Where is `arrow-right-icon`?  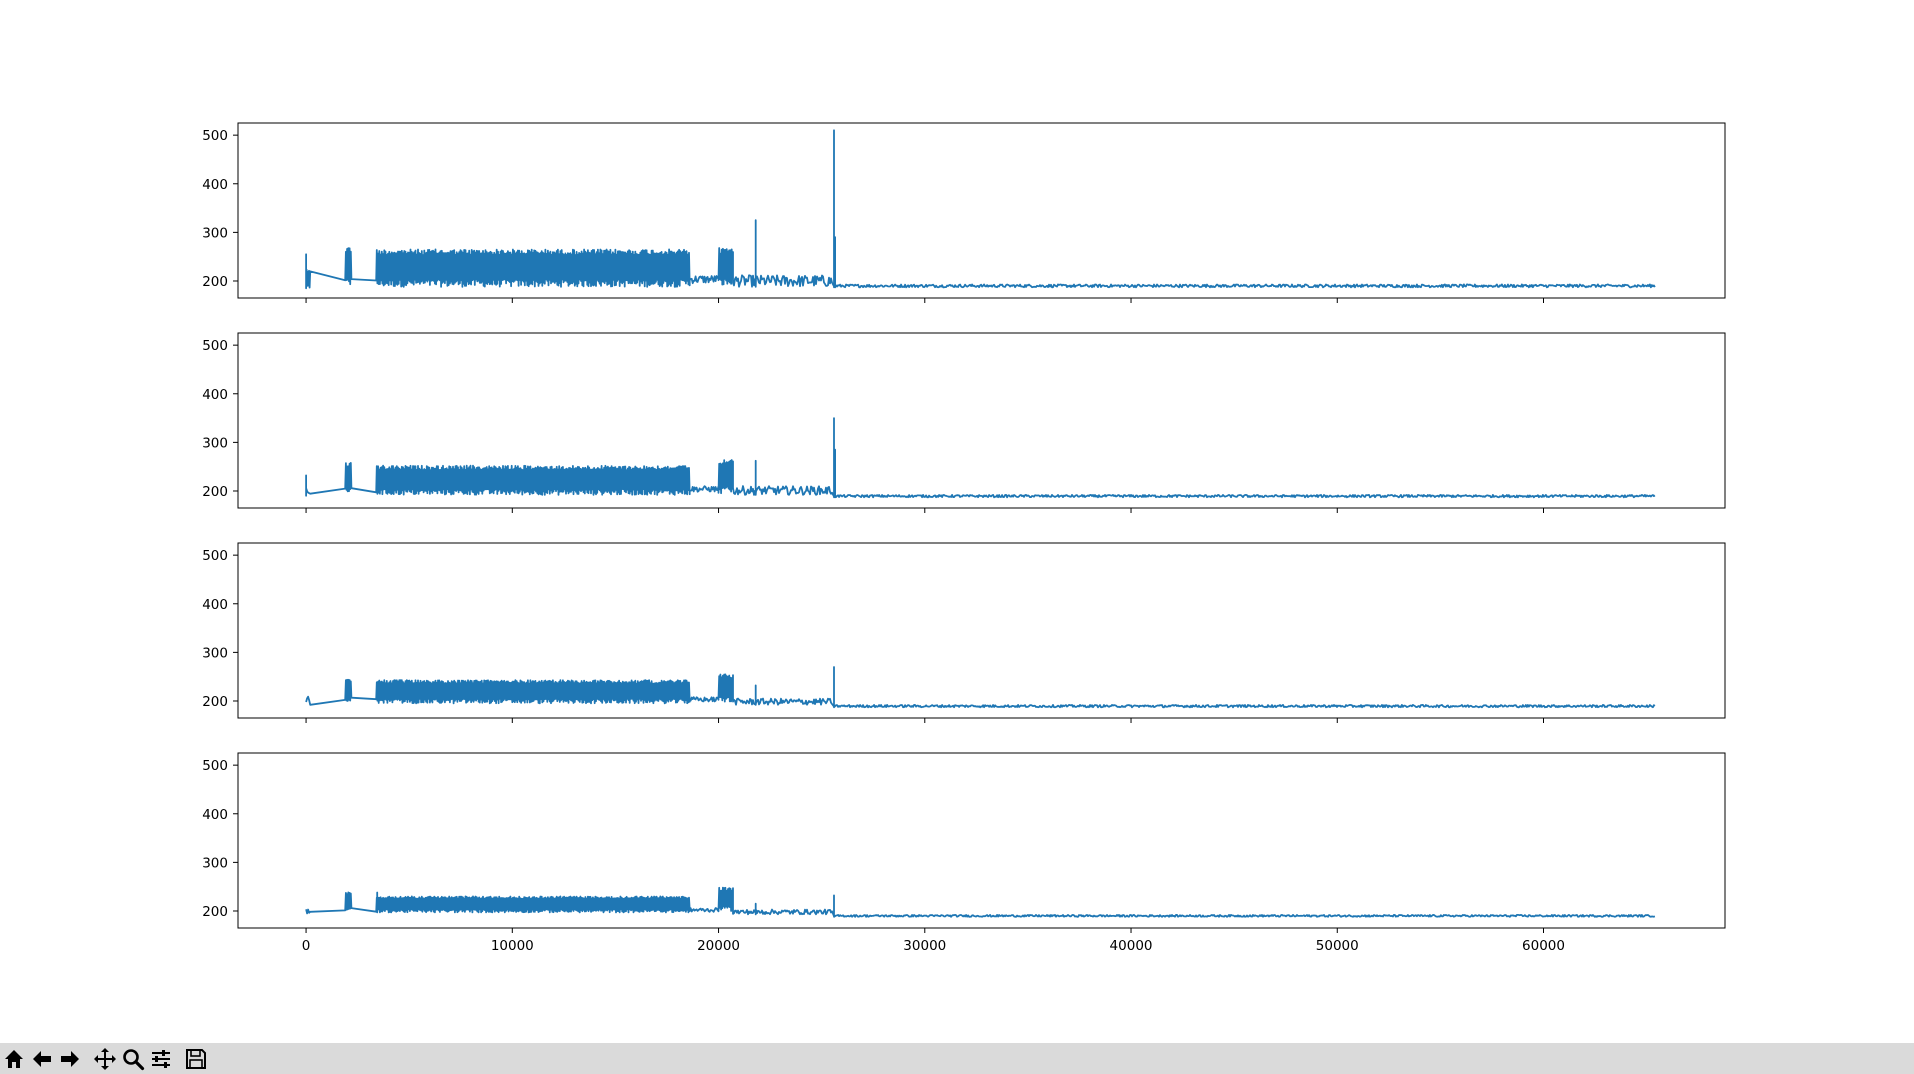 arrow-right-icon is located at coordinates (70, 1058).